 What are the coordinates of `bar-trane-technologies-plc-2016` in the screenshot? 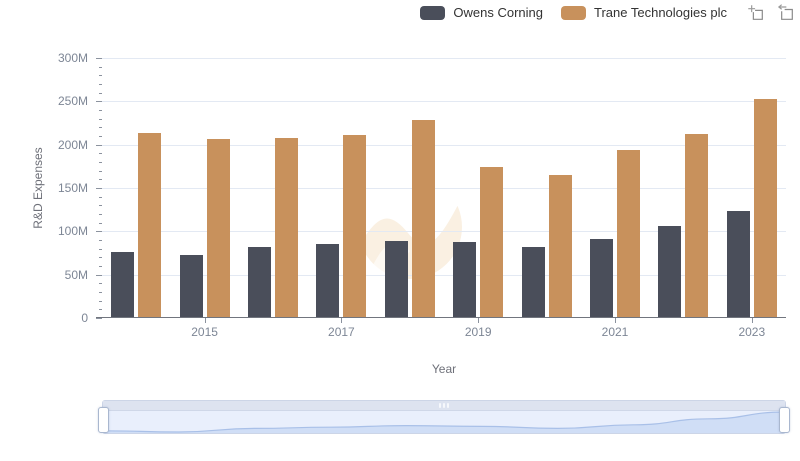 It's located at (286, 227).